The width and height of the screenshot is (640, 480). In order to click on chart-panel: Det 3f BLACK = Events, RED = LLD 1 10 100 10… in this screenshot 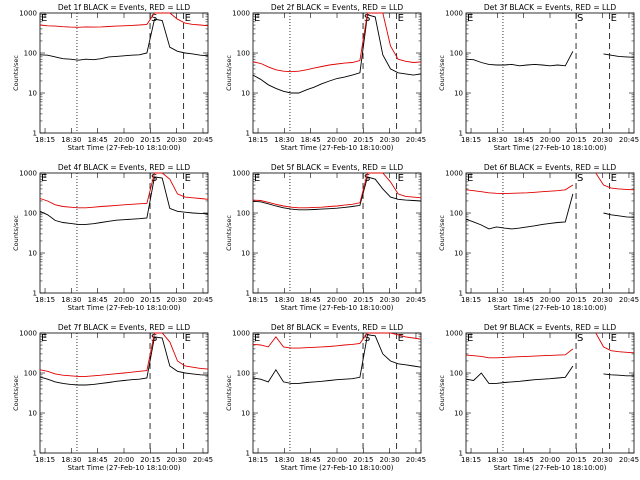, I will do `click(538, 77)`.